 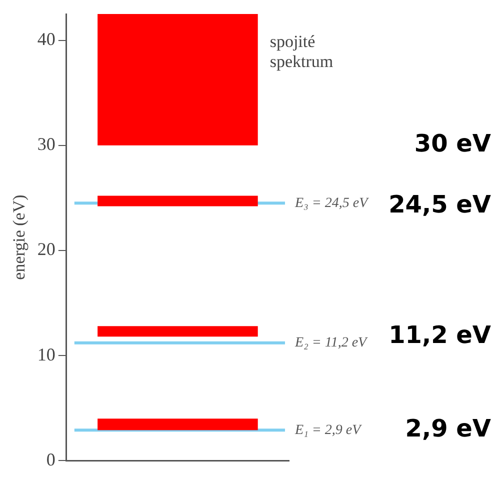 What do you see at coordinates (302, 51) in the screenshot?
I see `series-label: spojité spektrum` at bounding box center [302, 51].